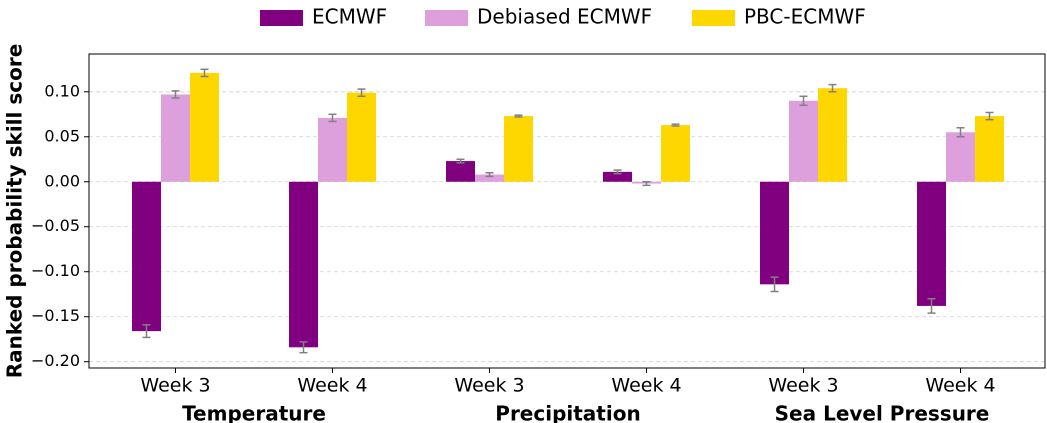 The image size is (1047, 423). Describe the element at coordinates (805, 17) in the screenshot. I see `legend-label: PBC-ECMWF` at that location.